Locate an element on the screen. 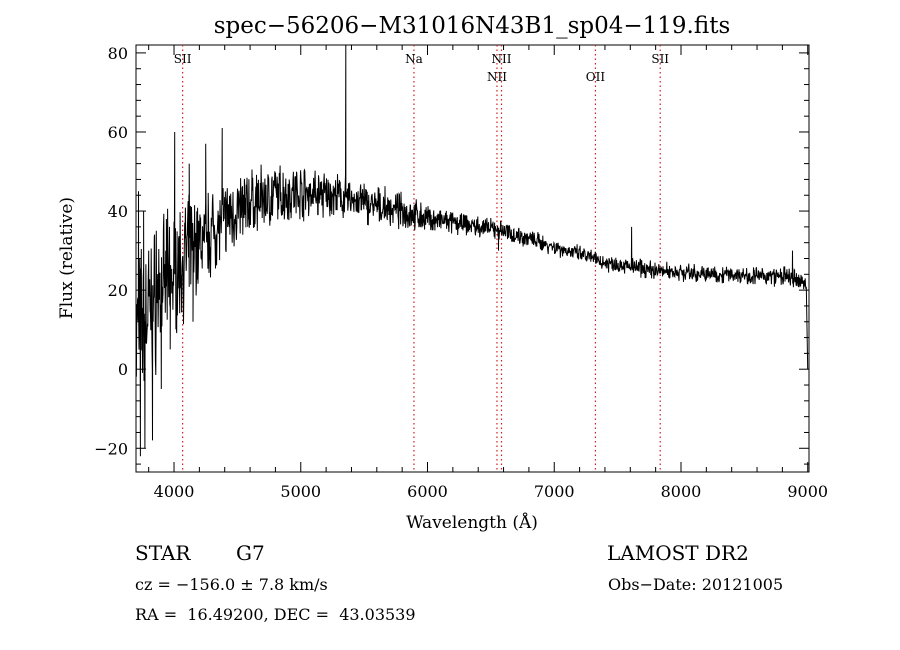  x-tick-label: 9000 is located at coordinates (807, 491).